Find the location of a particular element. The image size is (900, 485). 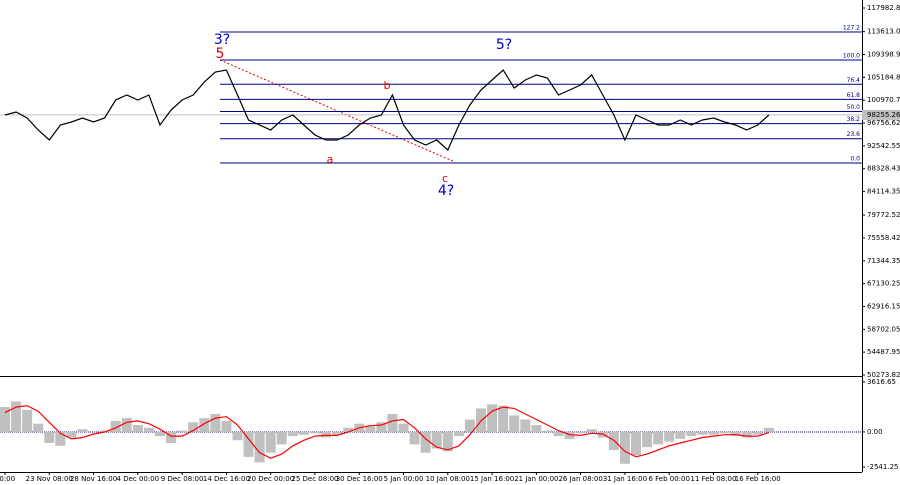

last-price-label: 98255.26 is located at coordinates (883, 115).